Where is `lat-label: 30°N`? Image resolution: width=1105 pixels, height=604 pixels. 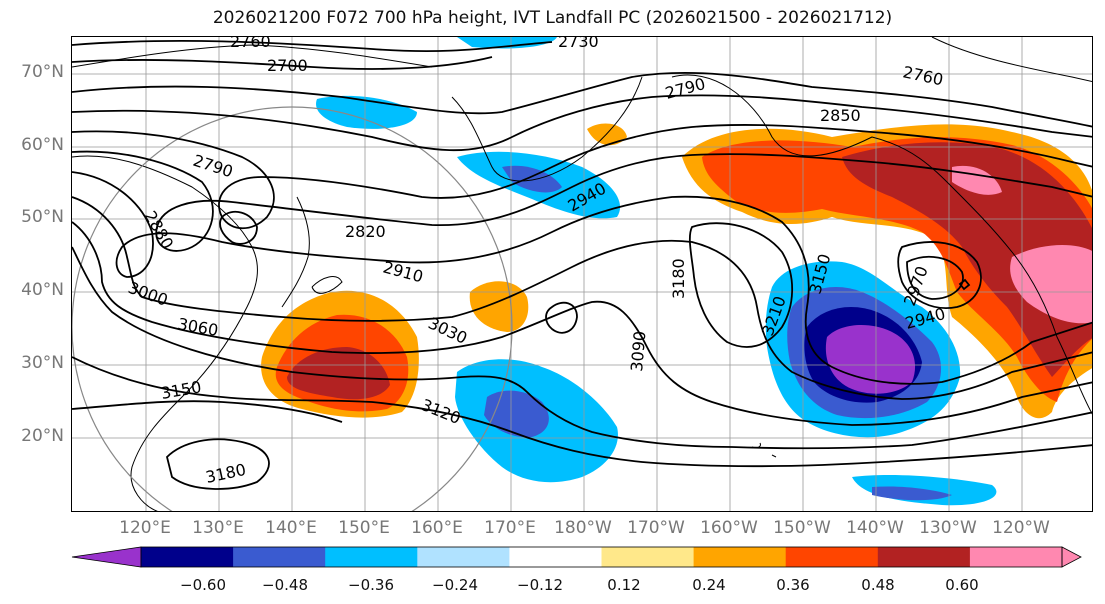 lat-label: 30°N is located at coordinates (42, 363).